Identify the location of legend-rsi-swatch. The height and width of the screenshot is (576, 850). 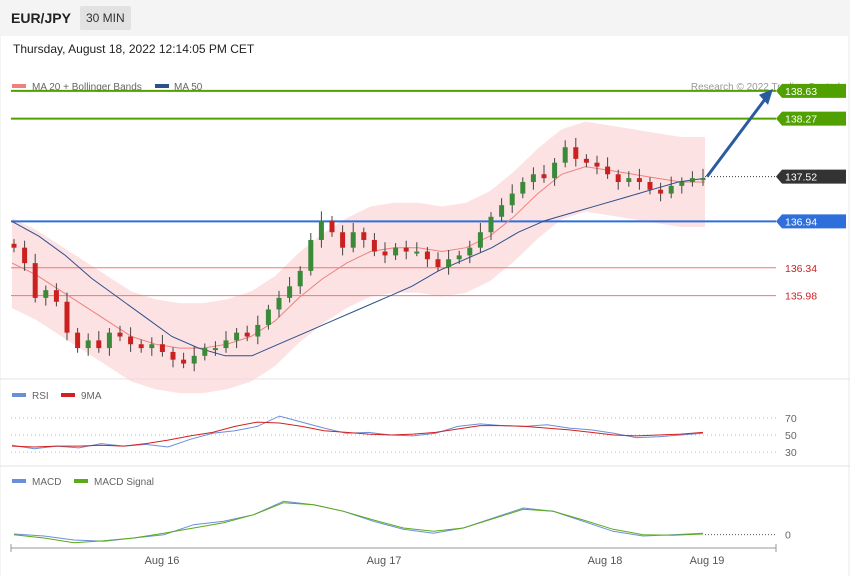
(19, 395).